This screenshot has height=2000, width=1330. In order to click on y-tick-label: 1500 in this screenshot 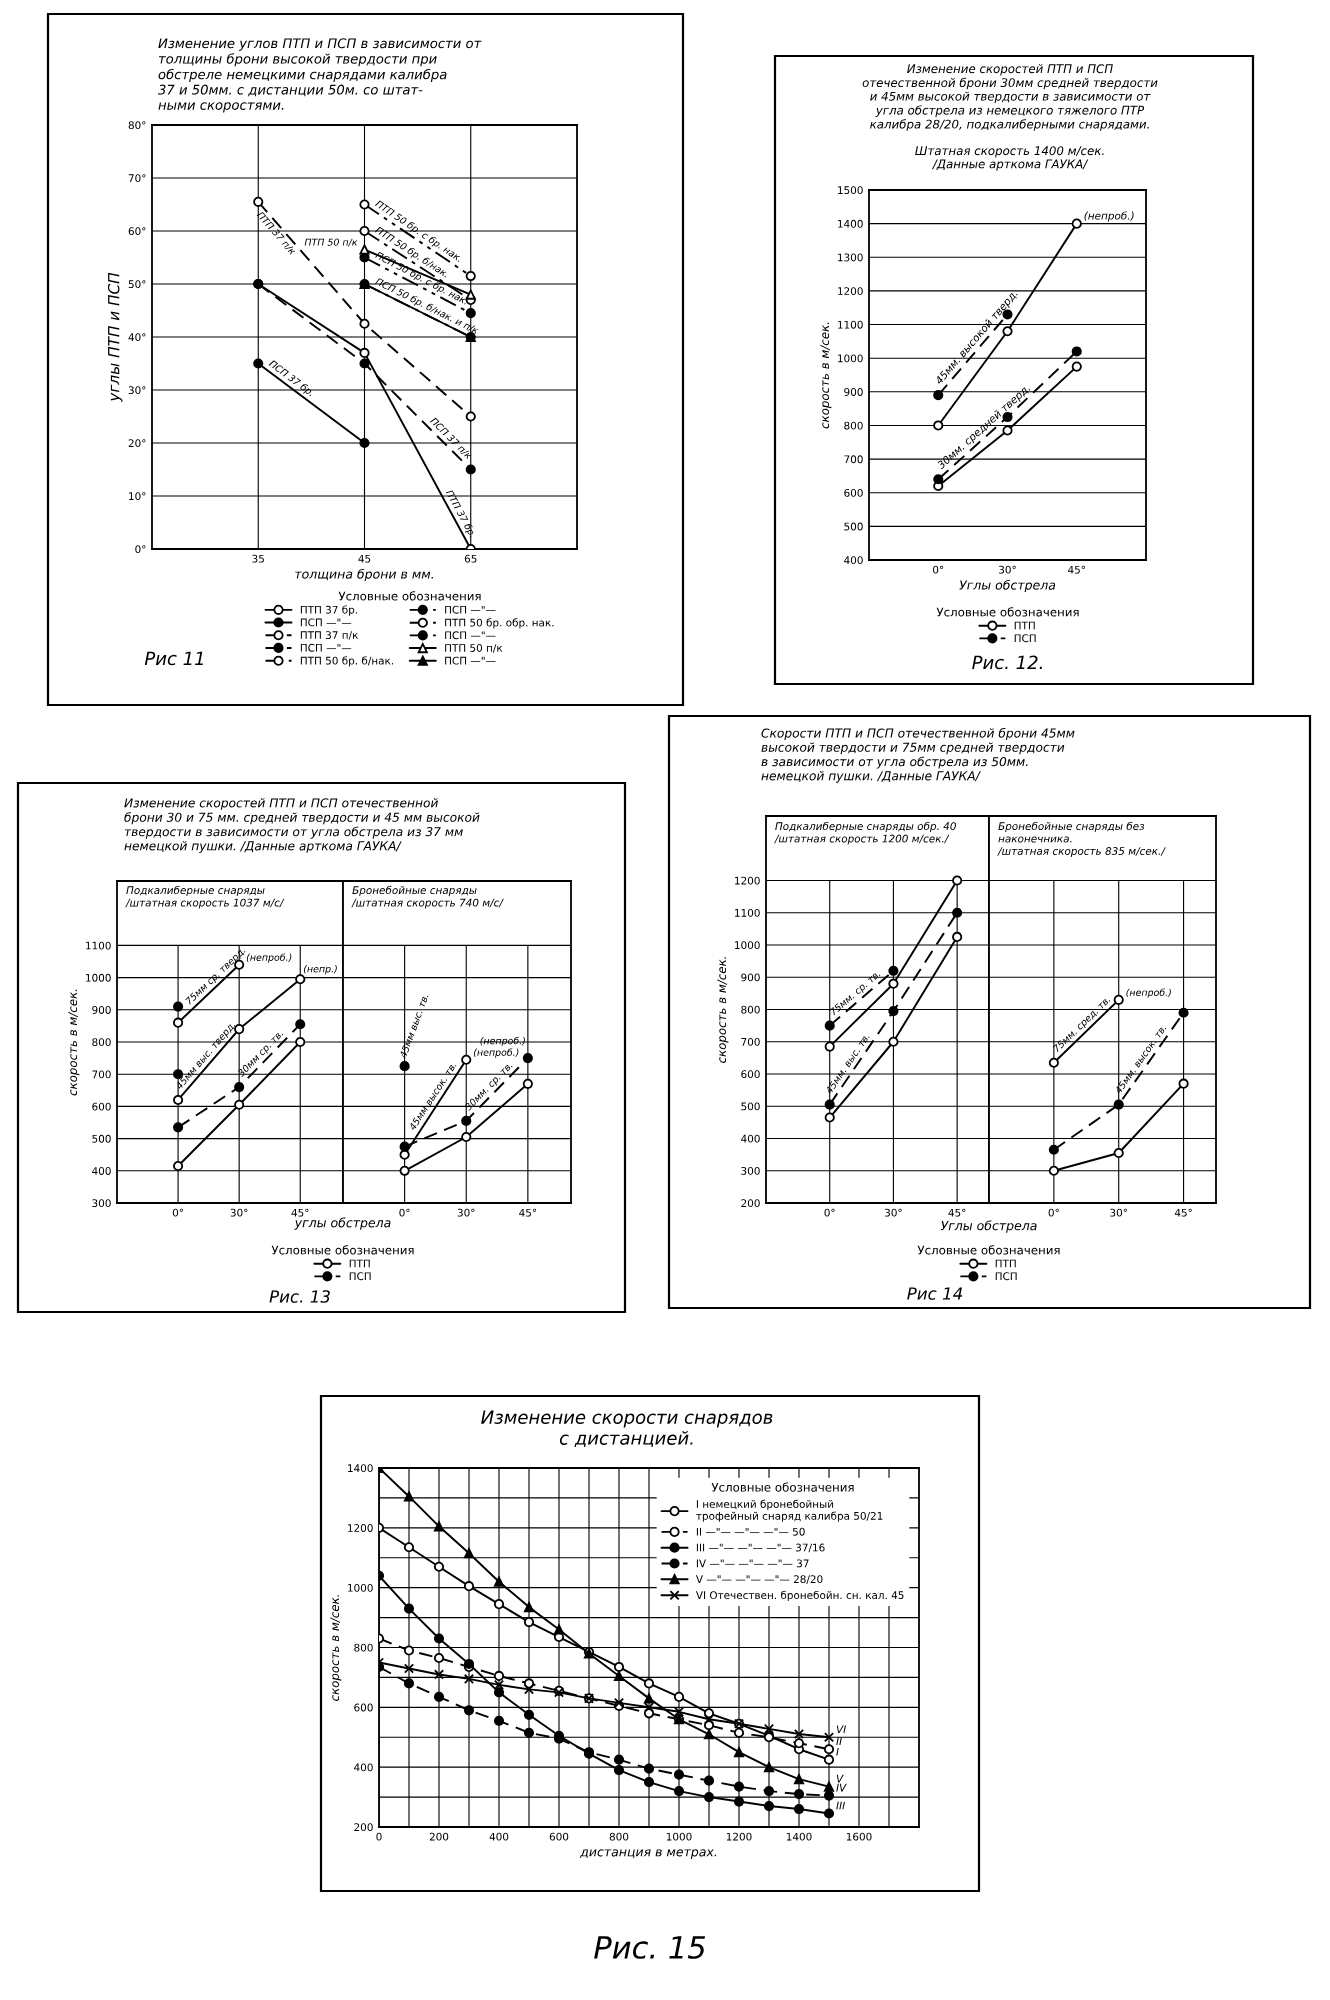, I will do `click(850, 190)`.